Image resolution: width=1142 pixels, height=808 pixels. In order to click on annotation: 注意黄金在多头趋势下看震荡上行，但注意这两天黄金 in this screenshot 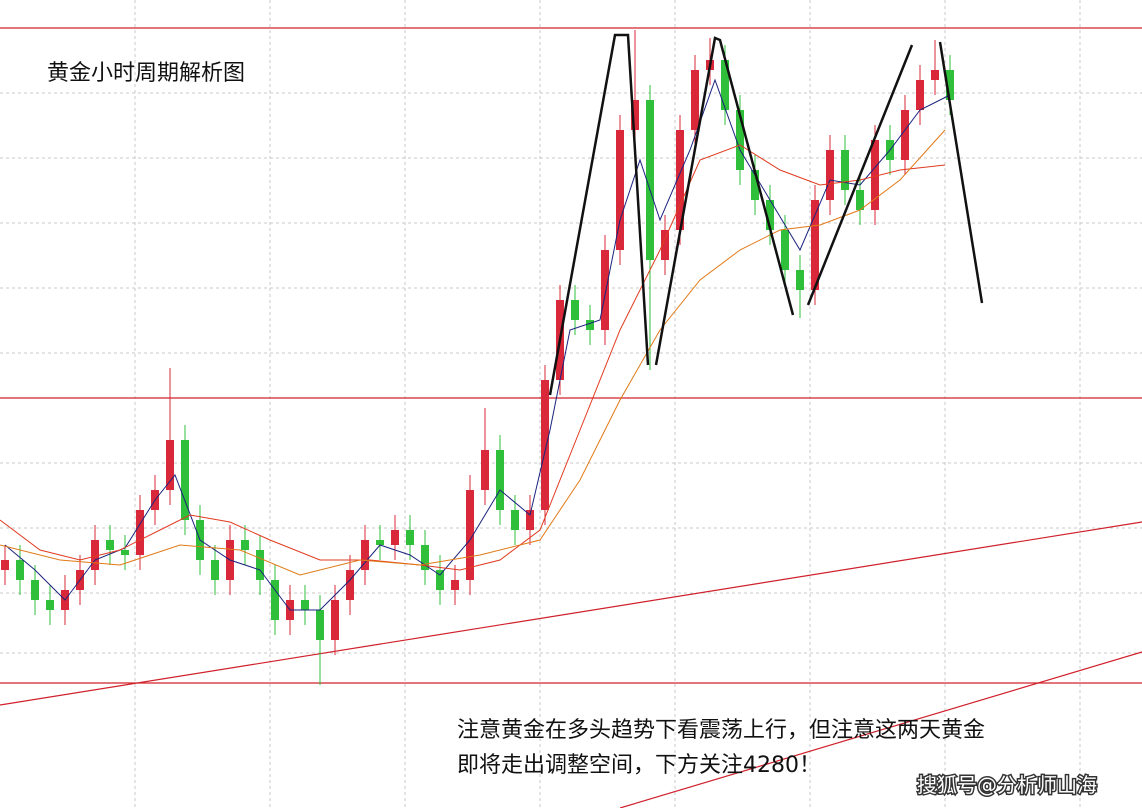, I will do `click(721, 730)`.